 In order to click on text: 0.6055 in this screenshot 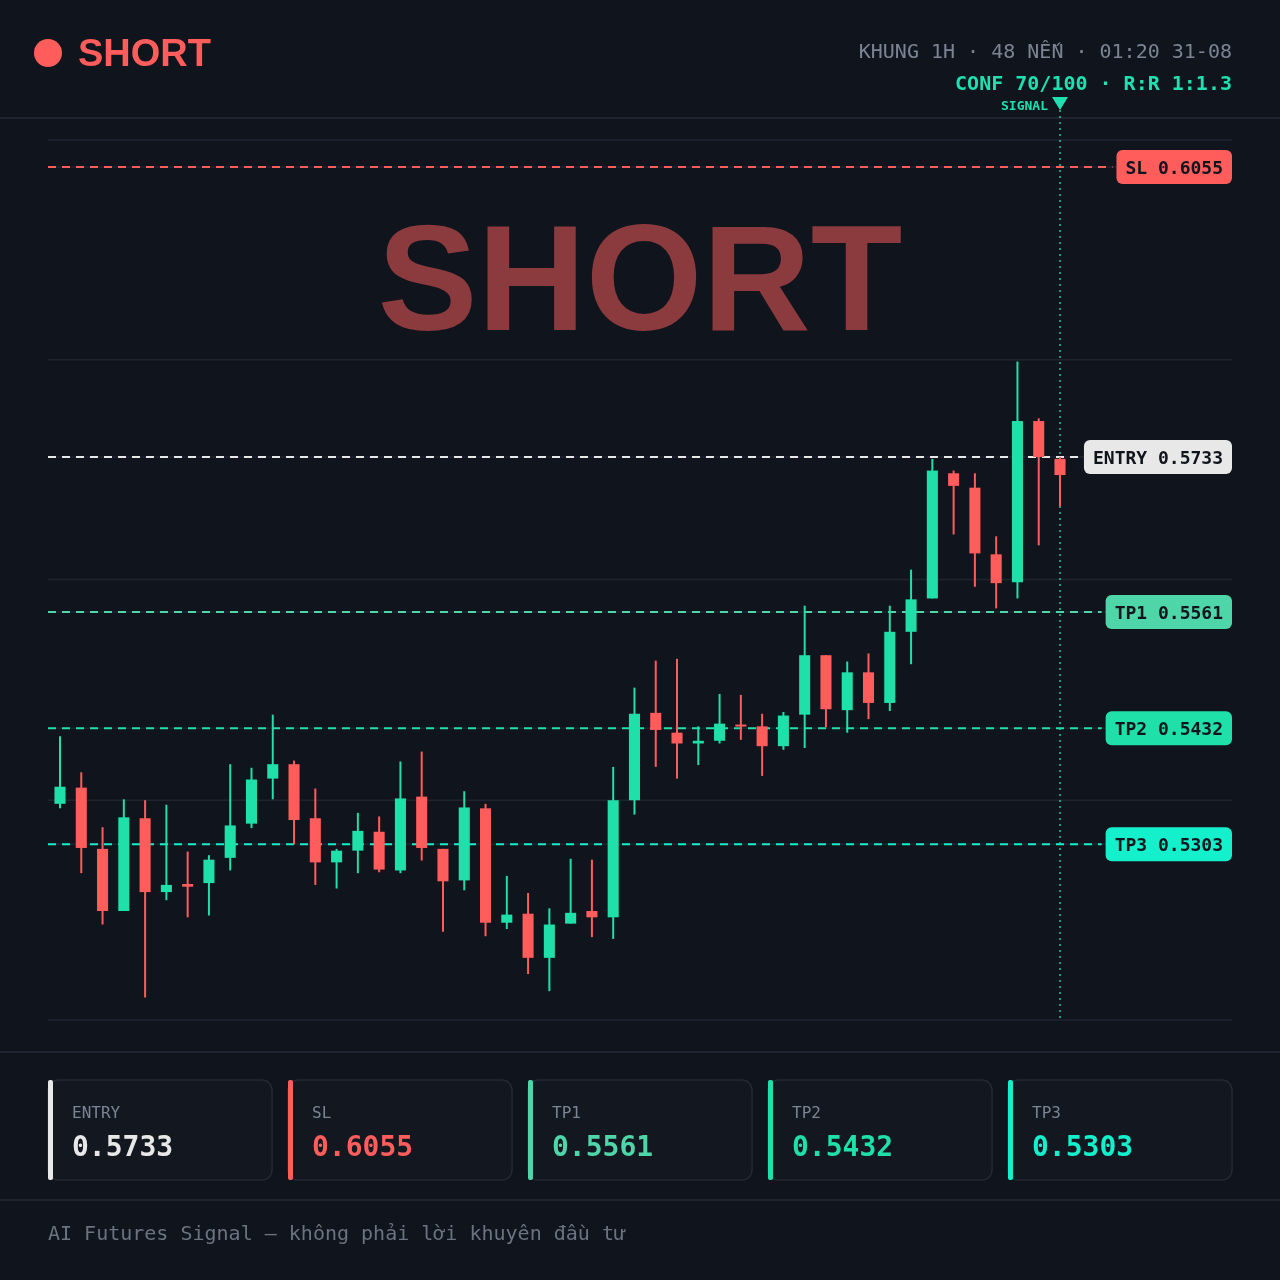, I will do `click(363, 1146)`.